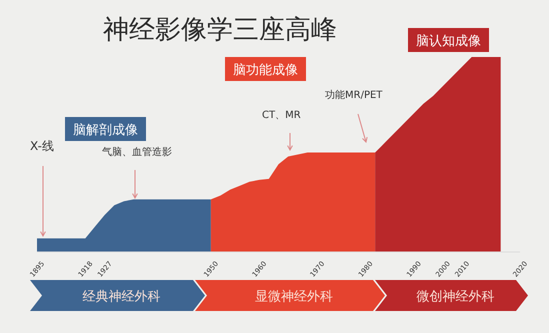 The height and width of the screenshot is (333, 549). I want to click on text: 显微神经外科, so click(294, 297).